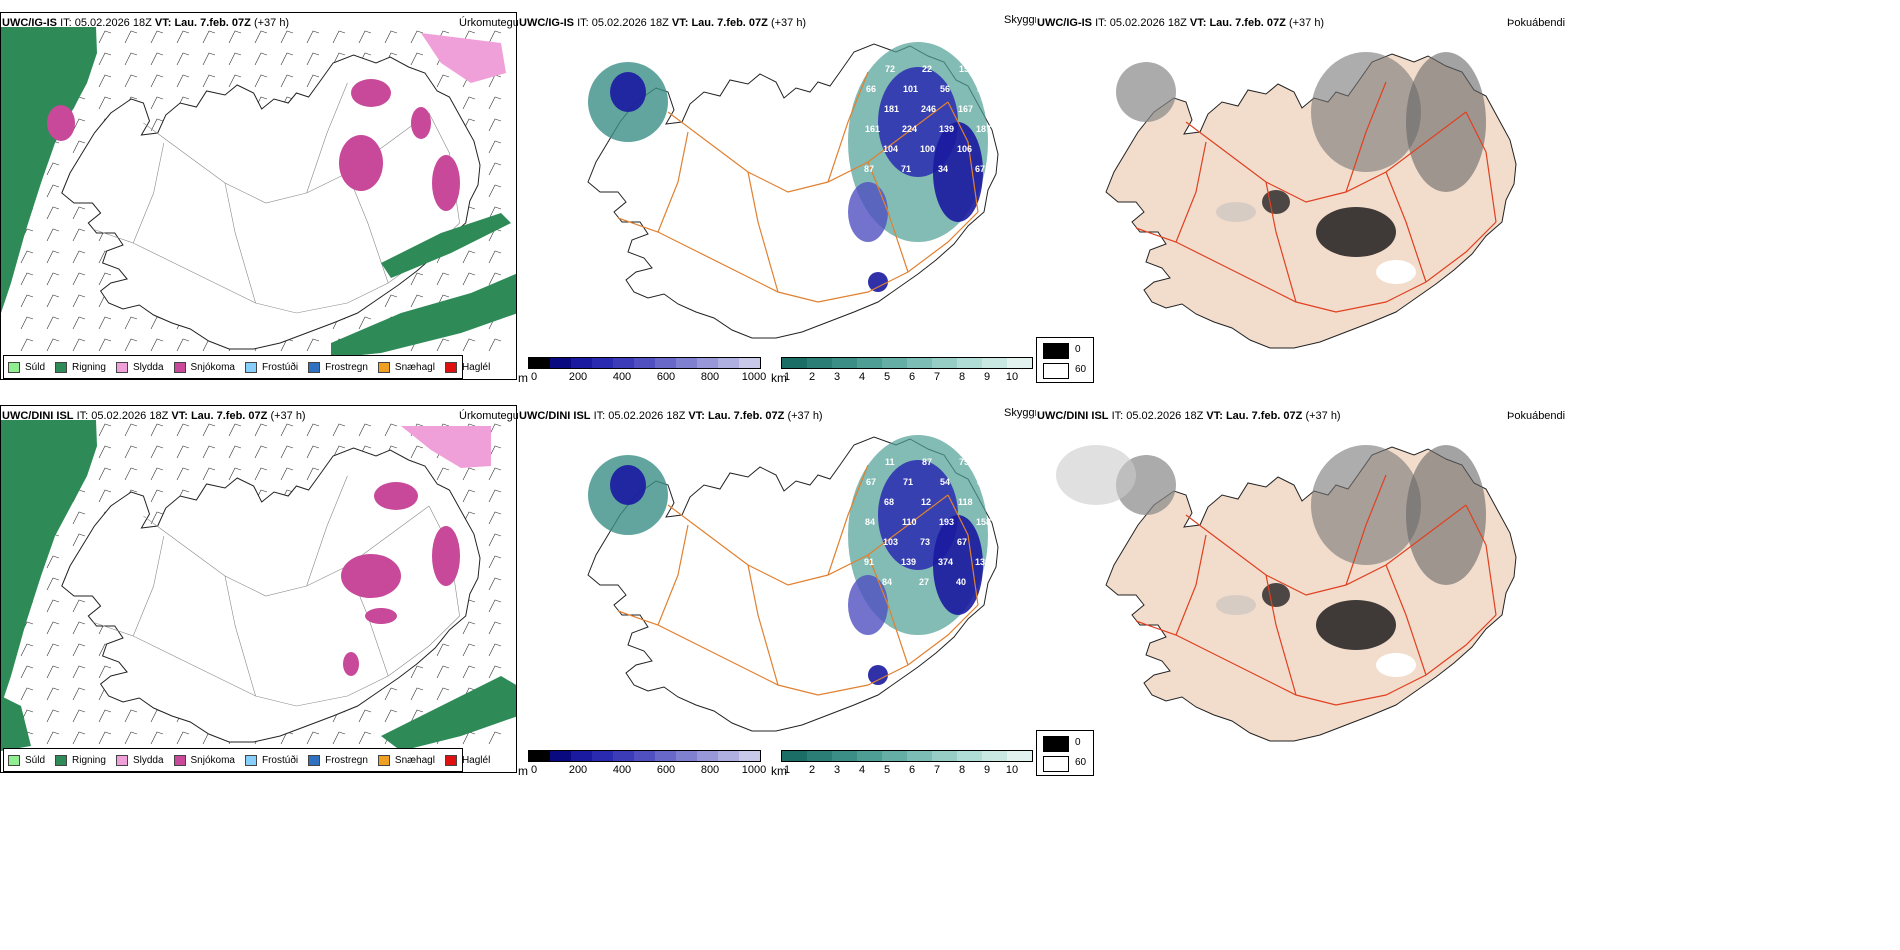  Describe the element at coordinates (853, 462) in the screenshot. I see `visibility-value-label: 99` at that location.